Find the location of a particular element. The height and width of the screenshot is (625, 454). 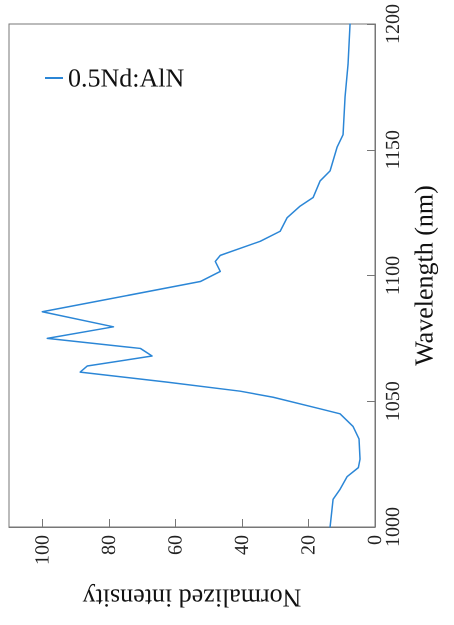

y-tick-label: 1100 is located at coordinates (393, 276).